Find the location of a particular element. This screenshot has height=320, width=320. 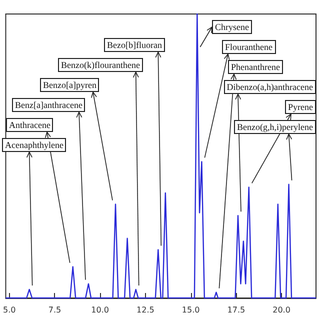

annotation: Benz[a]anthracene is located at coordinates (49, 105).